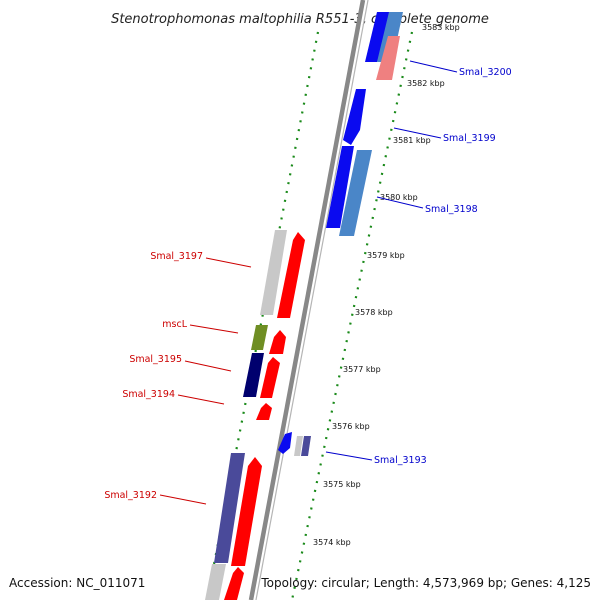 This screenshot has width=600, height=600. Describe the element at coordinates (362, 369) in the screenshot. I see `scale-label: 3577 kbp` at that location.